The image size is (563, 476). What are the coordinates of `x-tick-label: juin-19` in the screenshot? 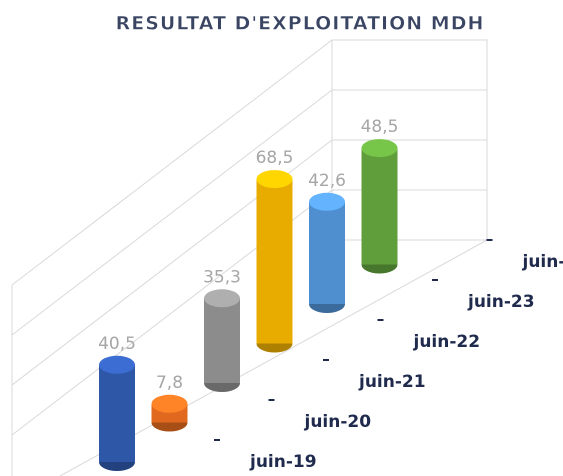 It's located at (283, 462).